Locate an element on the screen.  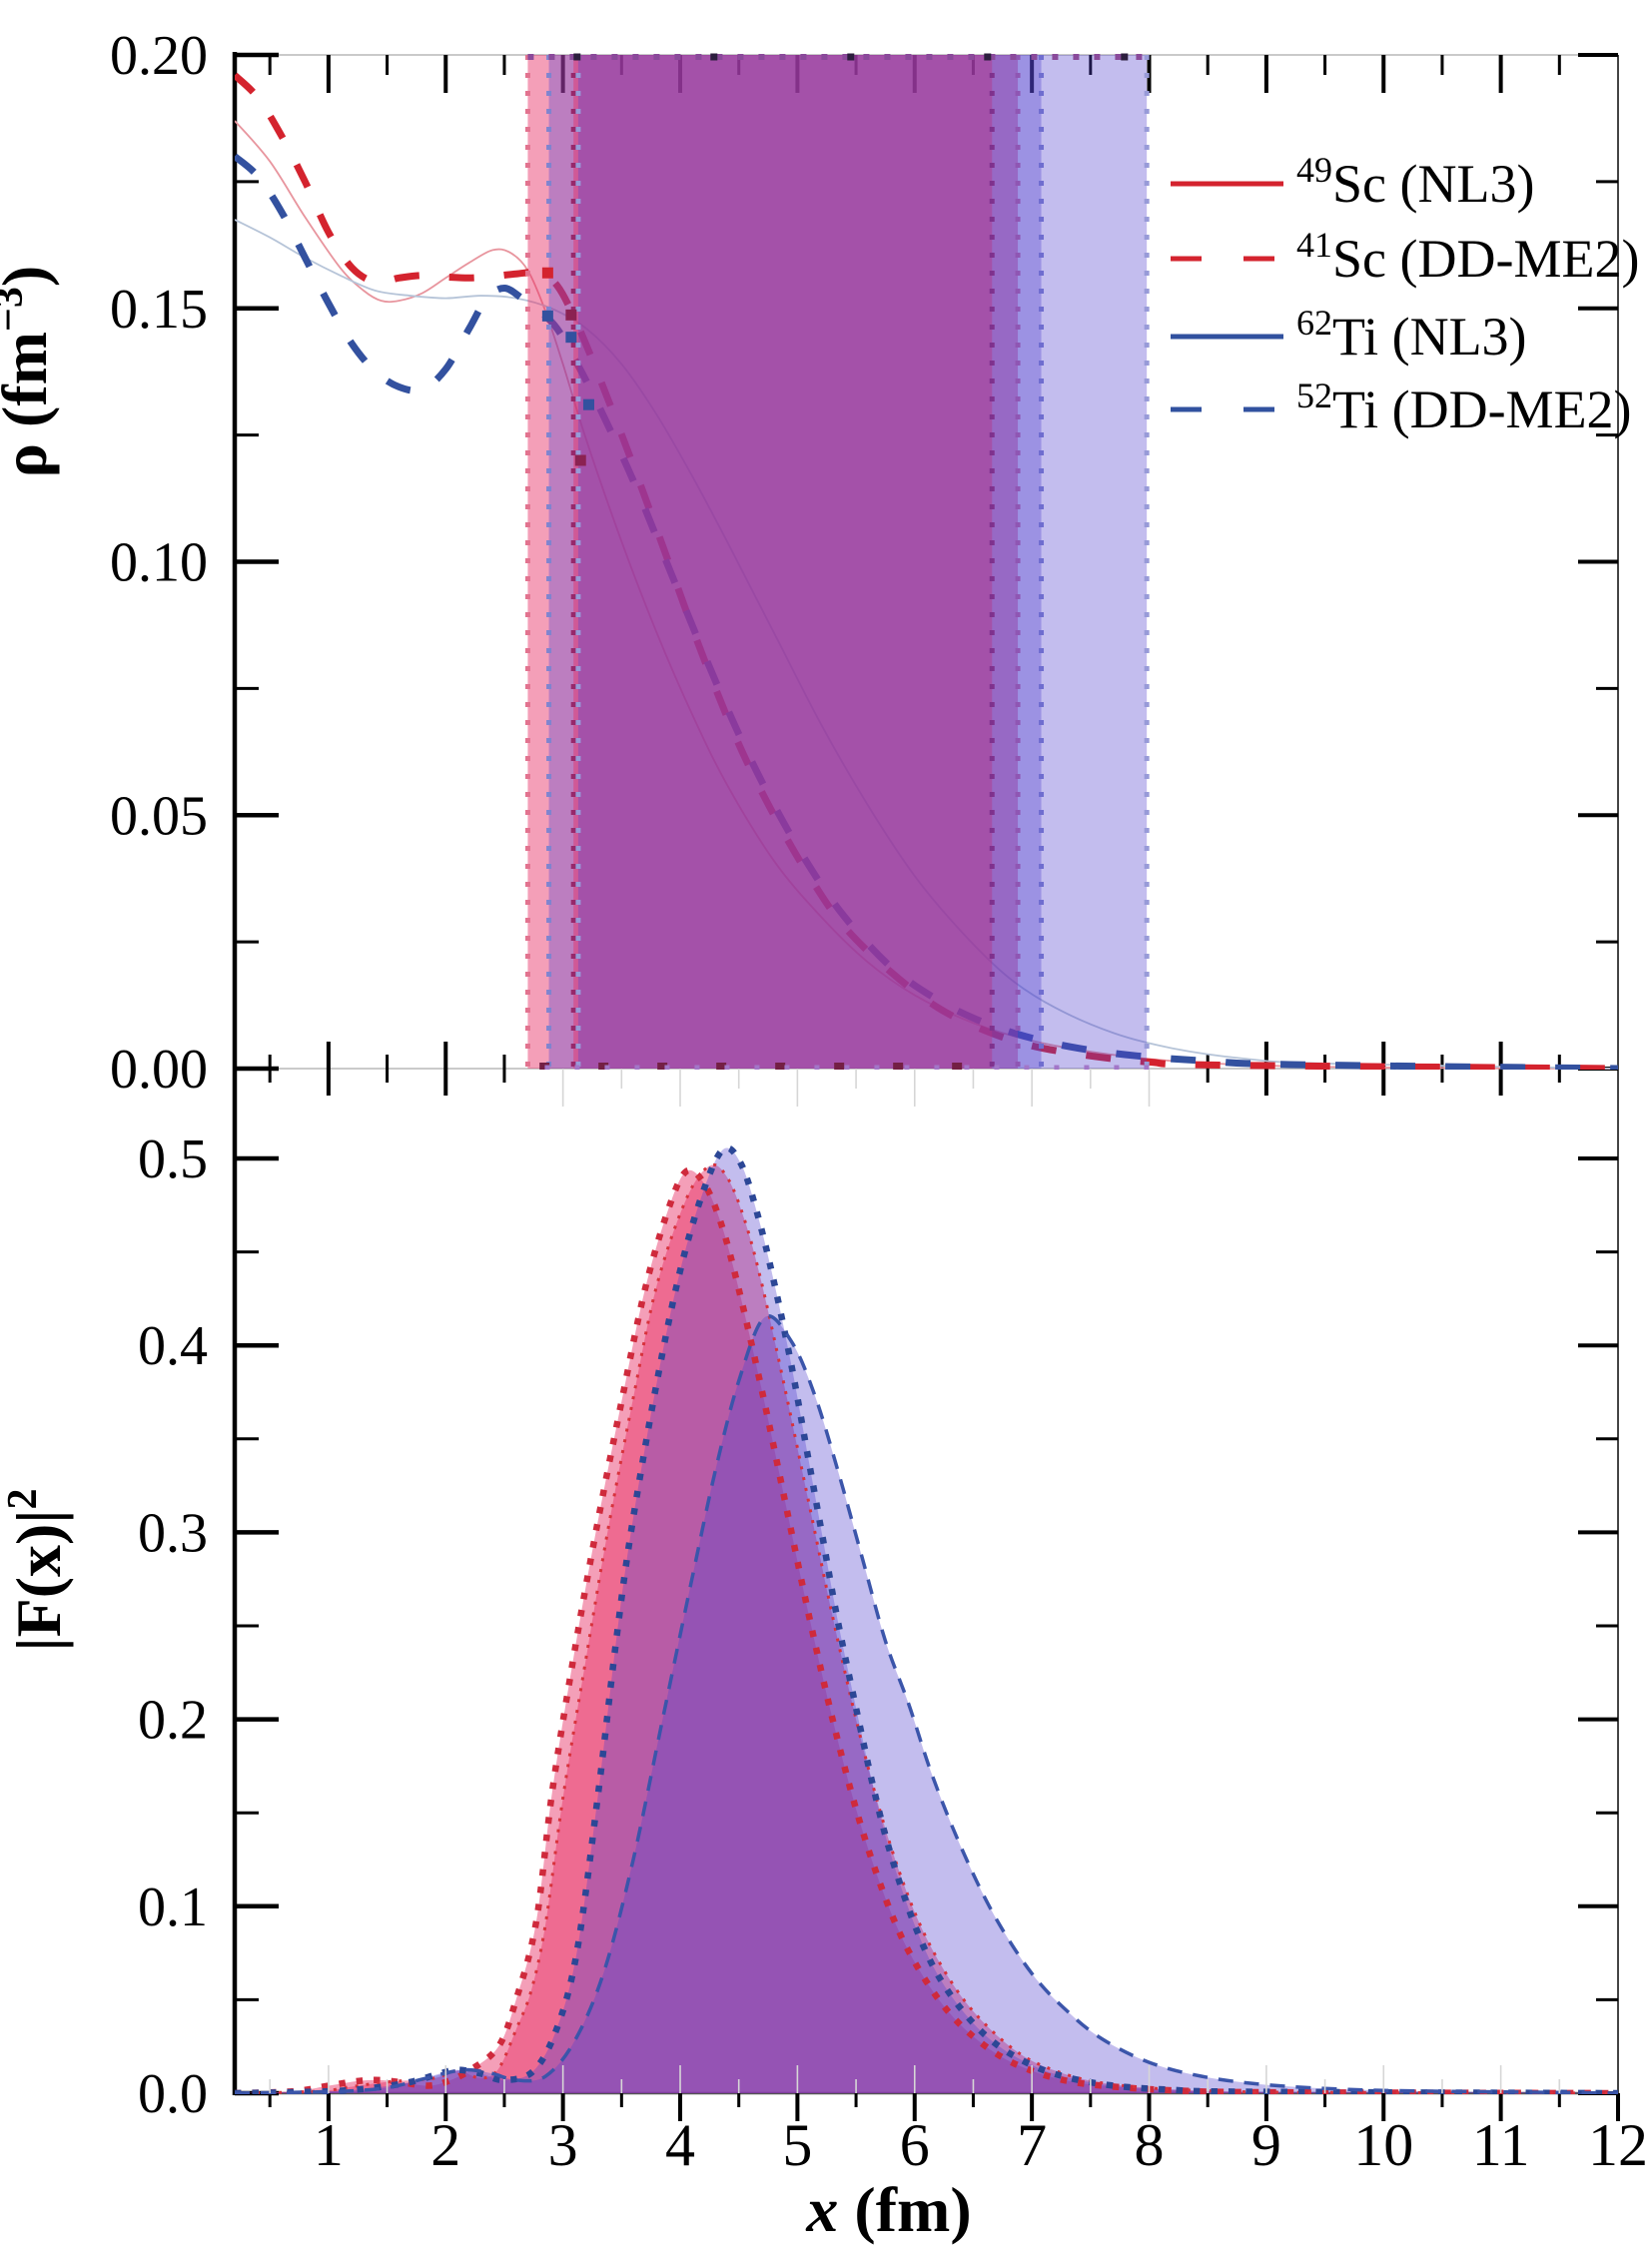
y-axis-title-density: ρ (fm−3) is located at coordinates (30, 371).